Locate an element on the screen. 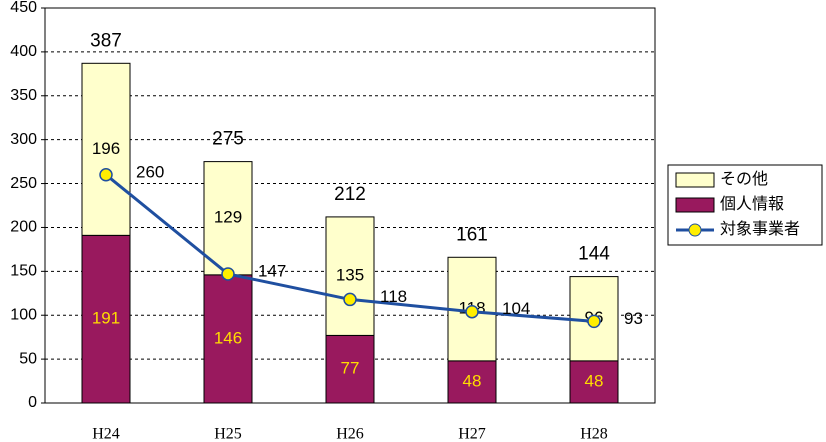 This screenshot has height=442, width=826. legend-marker is located at coordinates (695, 230).